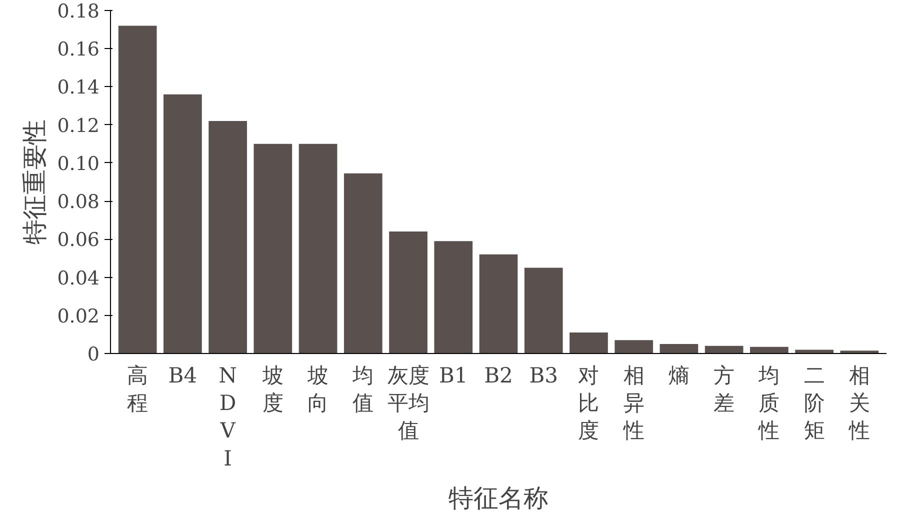 The image size is (898, 515). Describe the element at coordinates (859, 403) in the screenshot. I see `x-tick-label: 相关性` at that location.